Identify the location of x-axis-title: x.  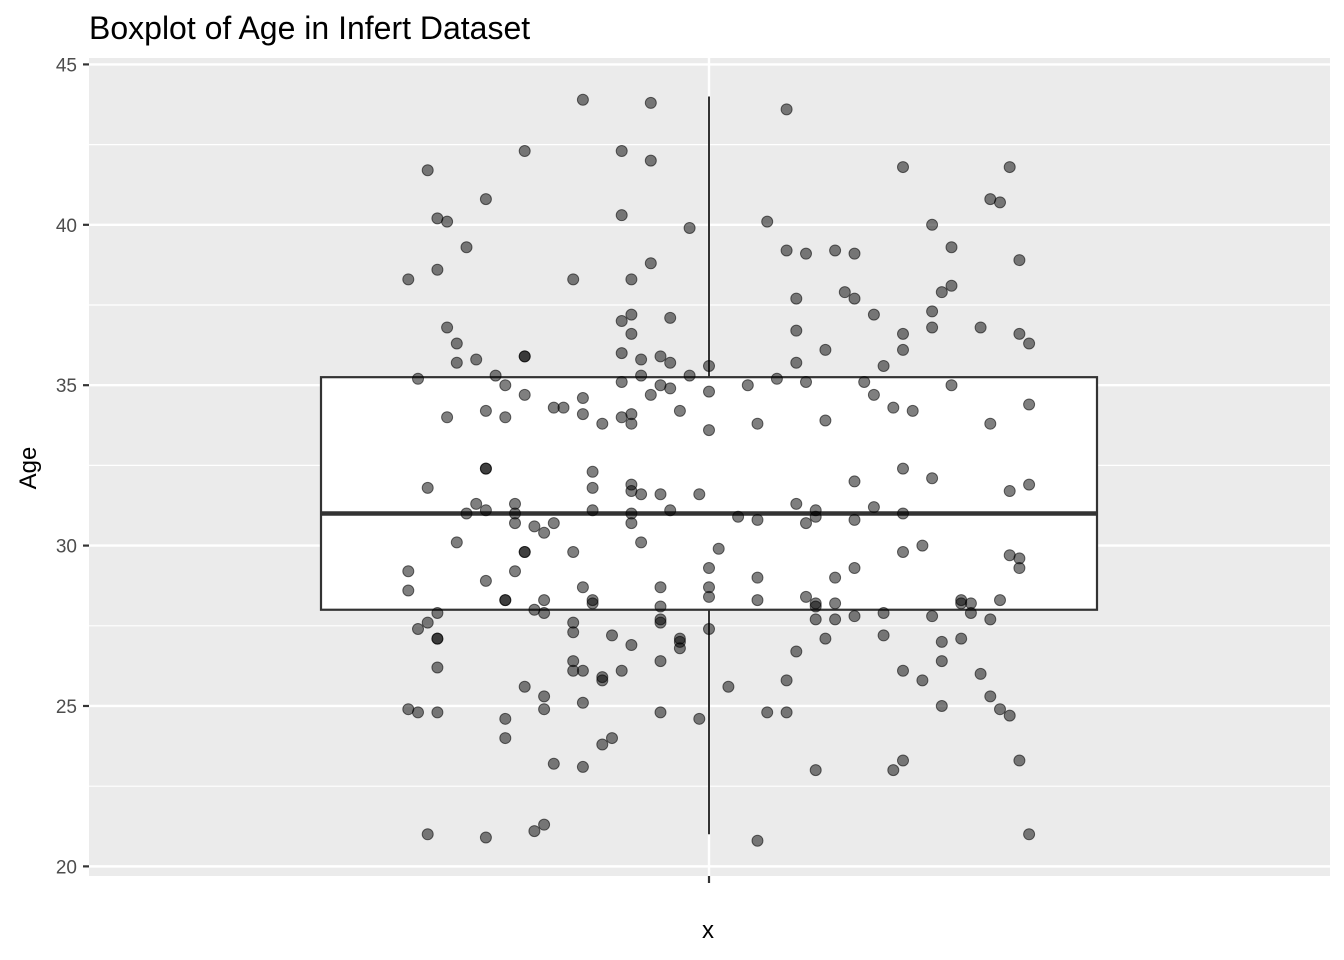
(708, 930).